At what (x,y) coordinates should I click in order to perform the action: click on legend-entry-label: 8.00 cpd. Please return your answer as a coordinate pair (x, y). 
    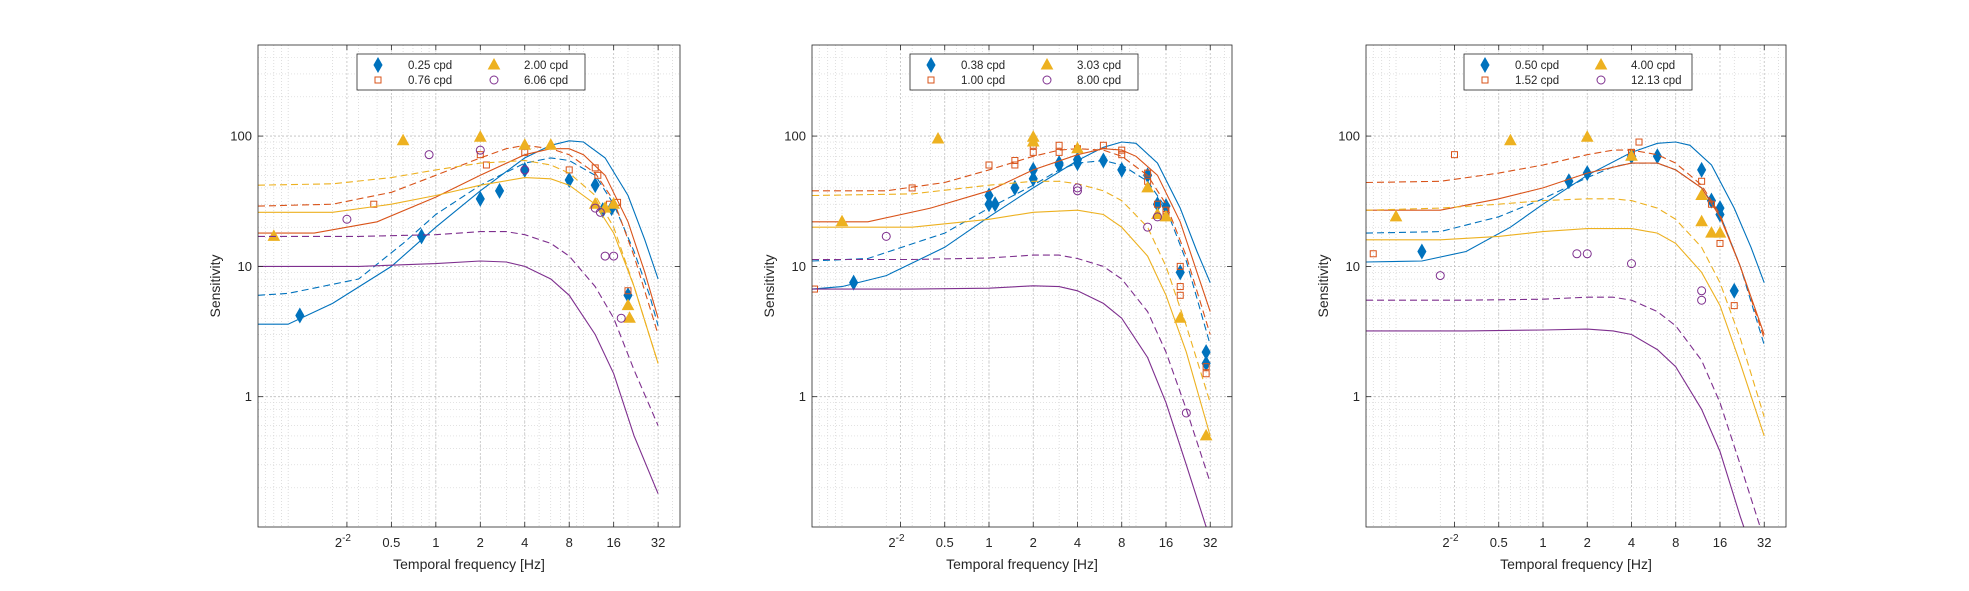
    Looking at the image, I should click on (1099, 81).